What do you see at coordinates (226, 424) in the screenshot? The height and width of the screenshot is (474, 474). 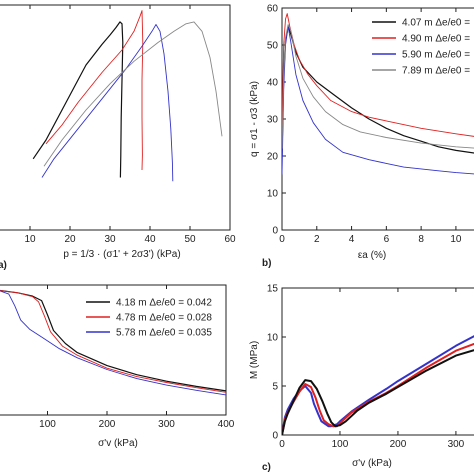 I see `x-tick-label: 400` at bounding box center [226, 424].